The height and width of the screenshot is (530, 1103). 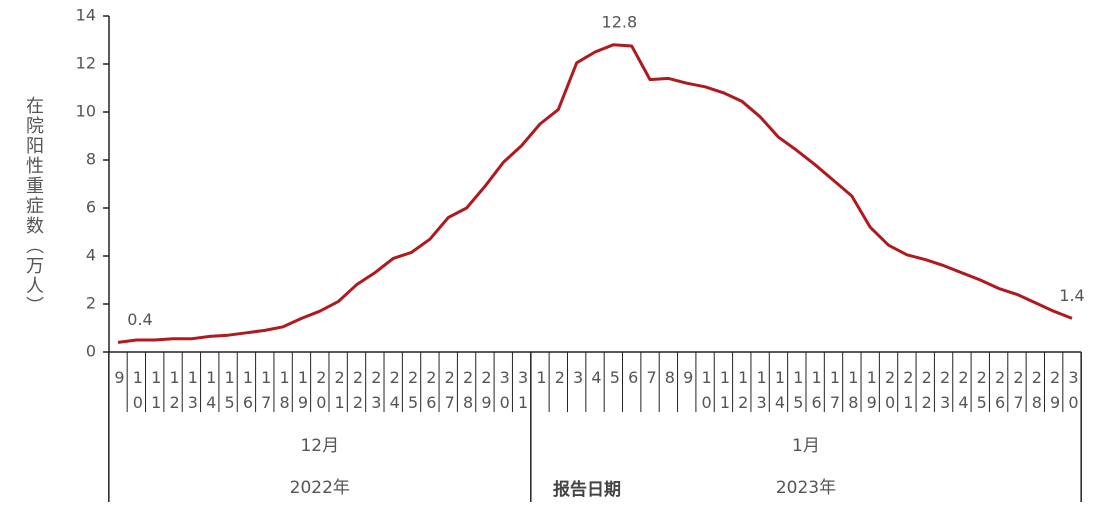 What do you see at coordinates (33, 206) in the screenshot?
I see `y-axis-label: 在院阳性重症数（万人）` at bounding box center [33, 206].